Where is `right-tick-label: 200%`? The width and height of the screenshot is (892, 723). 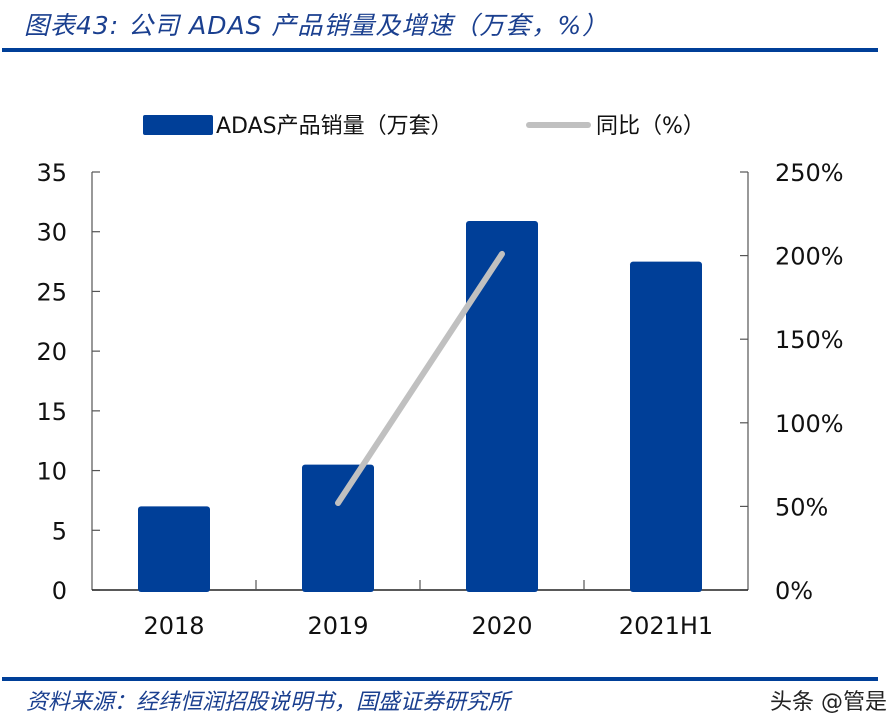
right-tick-label: 200% is located at coordinates (809, 257).